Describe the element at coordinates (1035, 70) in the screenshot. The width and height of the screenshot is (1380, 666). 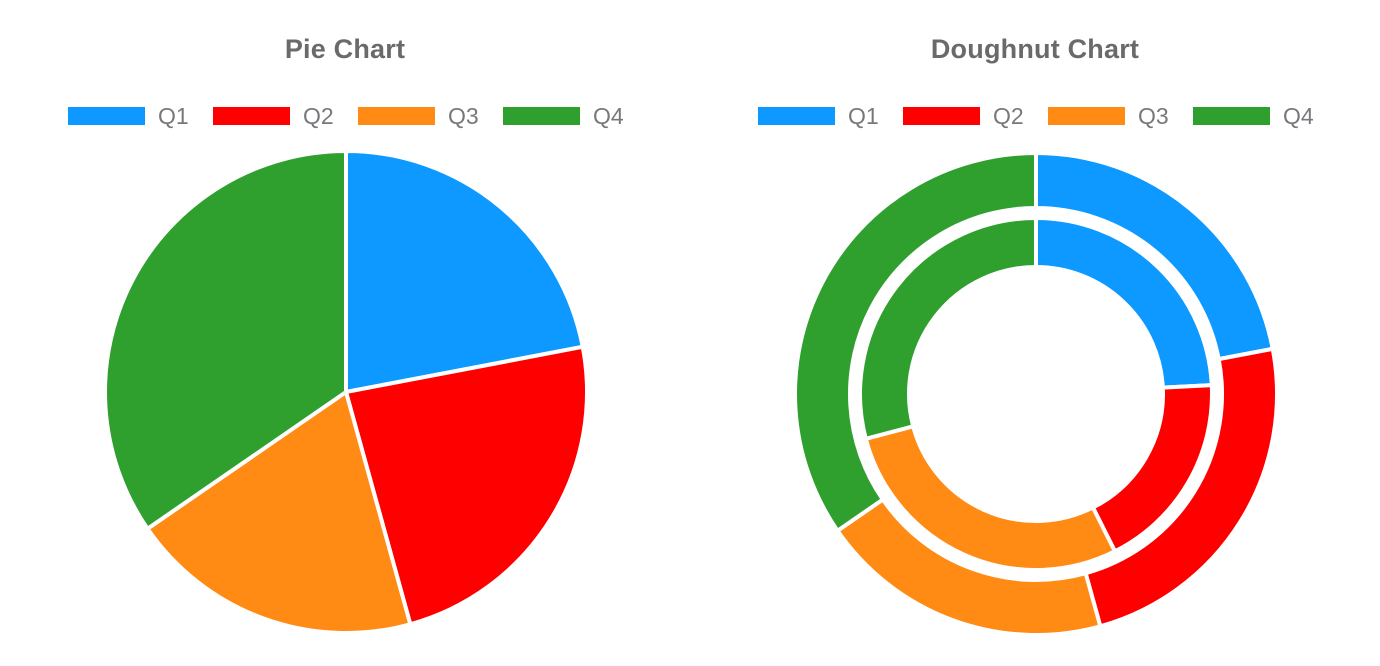
I see `doughnut-chart-legend: Q1 Q2 Q3 Q4` at that location.